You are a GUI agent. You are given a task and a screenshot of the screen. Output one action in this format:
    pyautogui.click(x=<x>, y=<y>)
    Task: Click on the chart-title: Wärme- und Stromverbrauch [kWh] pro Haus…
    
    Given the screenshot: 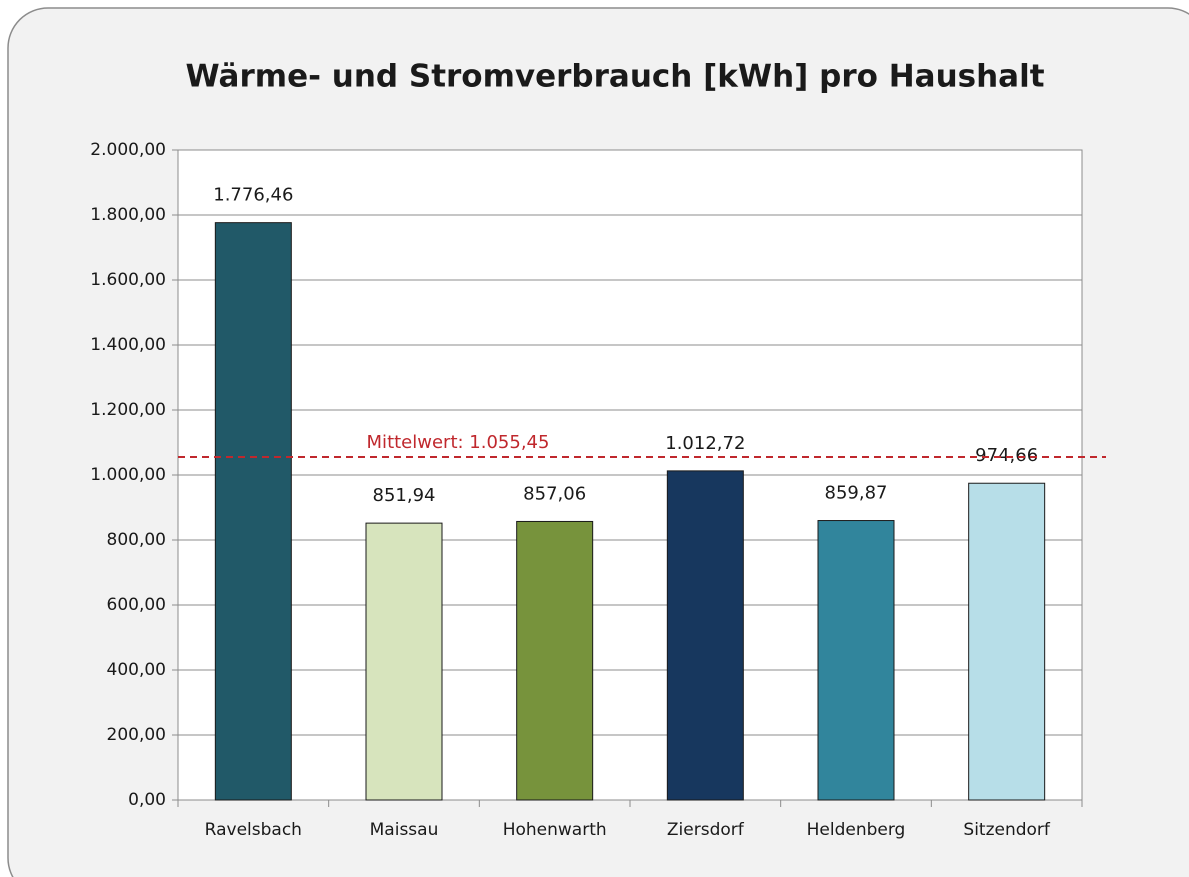 What is the action you would take?
    pyautogui.click(x=614, y=77)
    